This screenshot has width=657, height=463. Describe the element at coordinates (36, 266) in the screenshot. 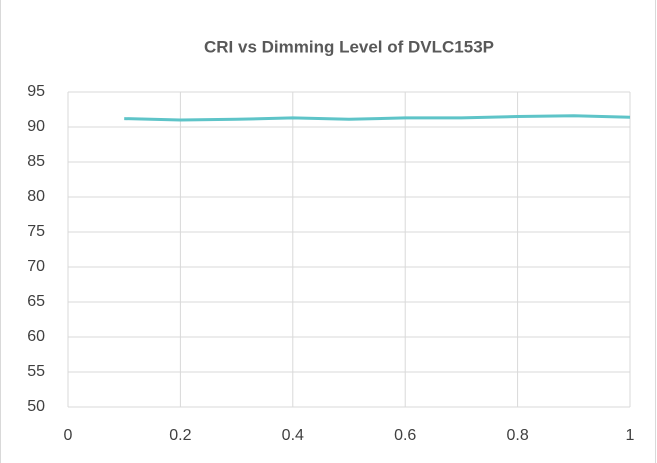

I see `y-tick-label: 70` at that location.